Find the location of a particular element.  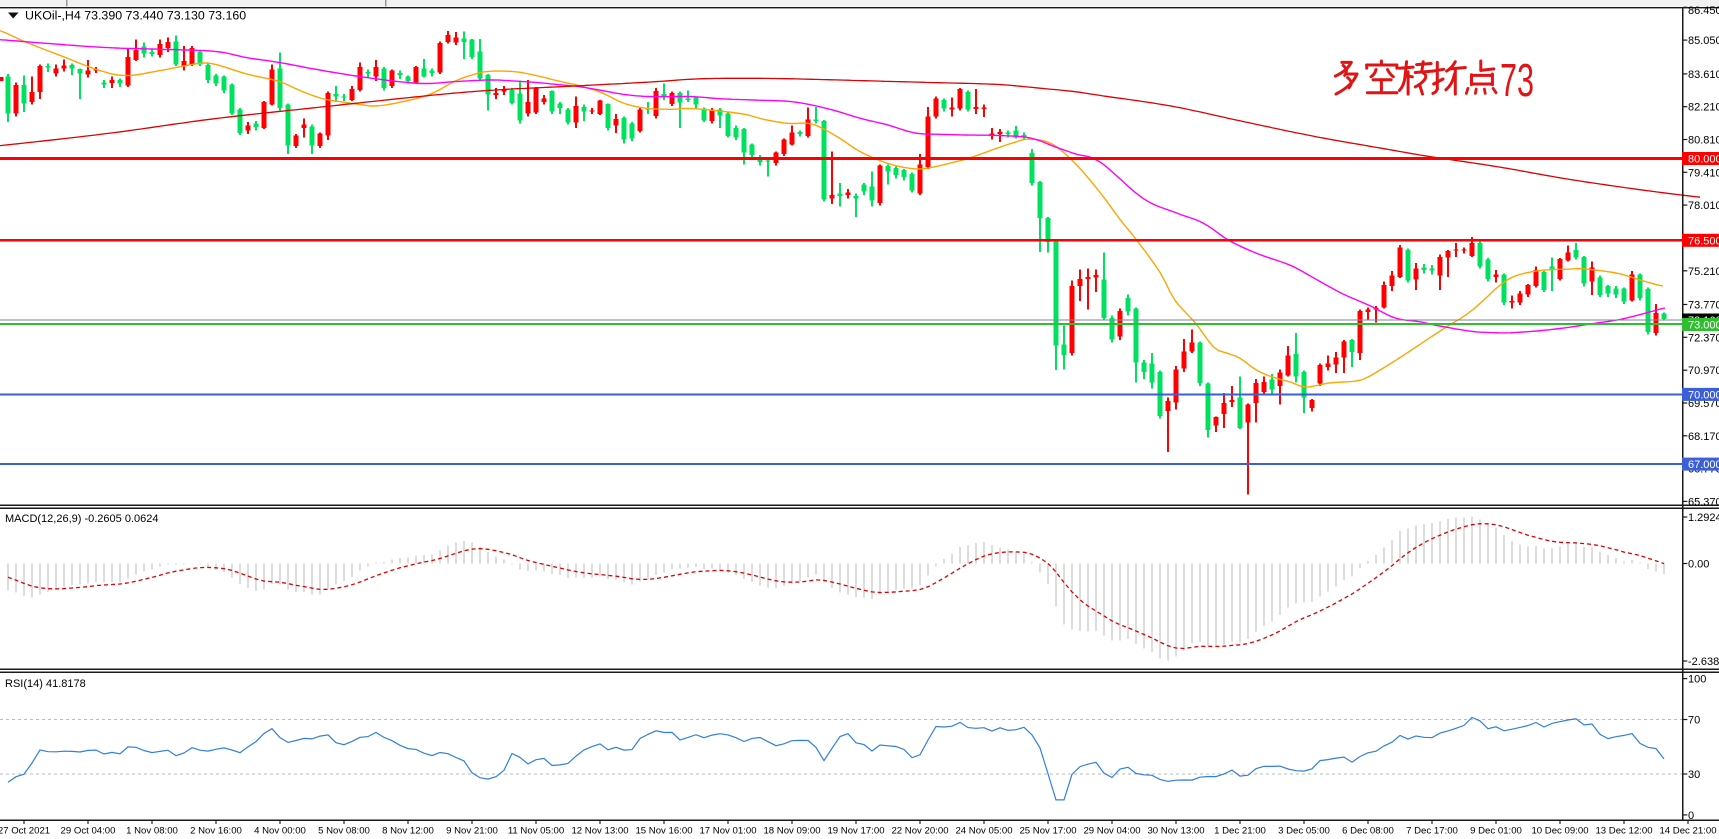

svg-text: 15 Nov 16:00 is located at coordinates (663, 831).